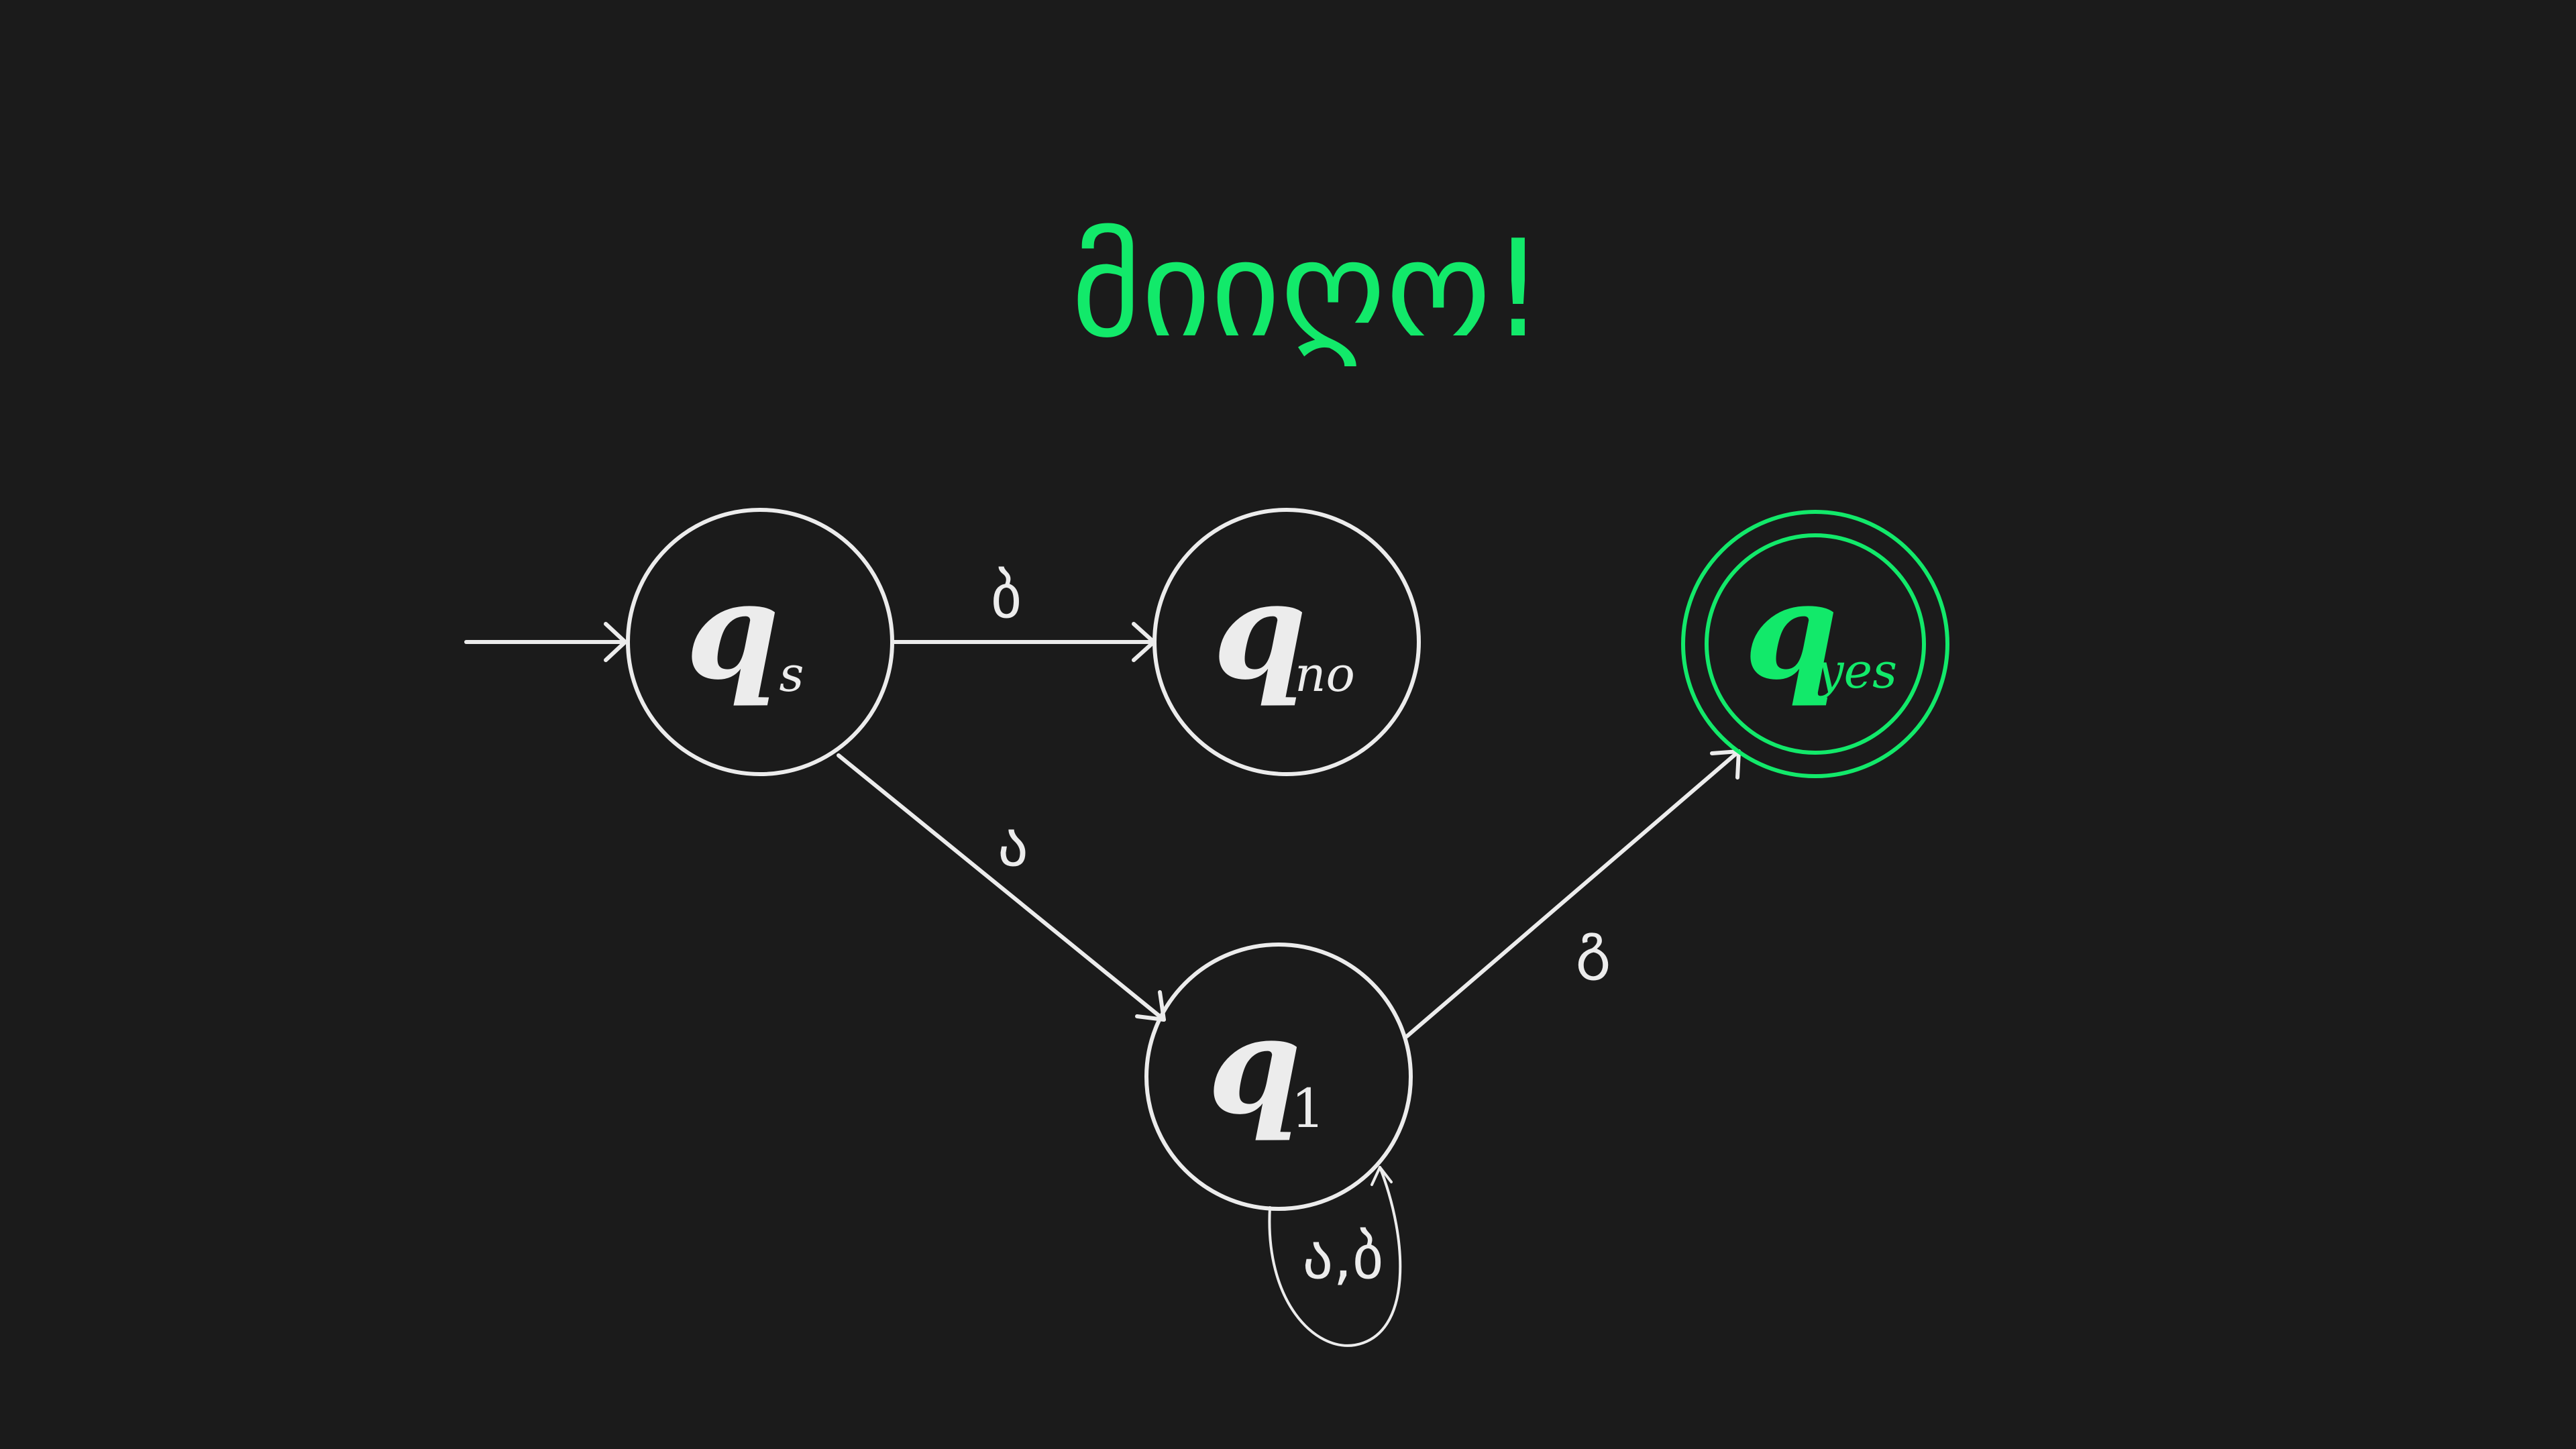 The height and width of the screenshot is (1449, 2576). I want to click on edge-q1-self-loop, so click(1335, 1256).